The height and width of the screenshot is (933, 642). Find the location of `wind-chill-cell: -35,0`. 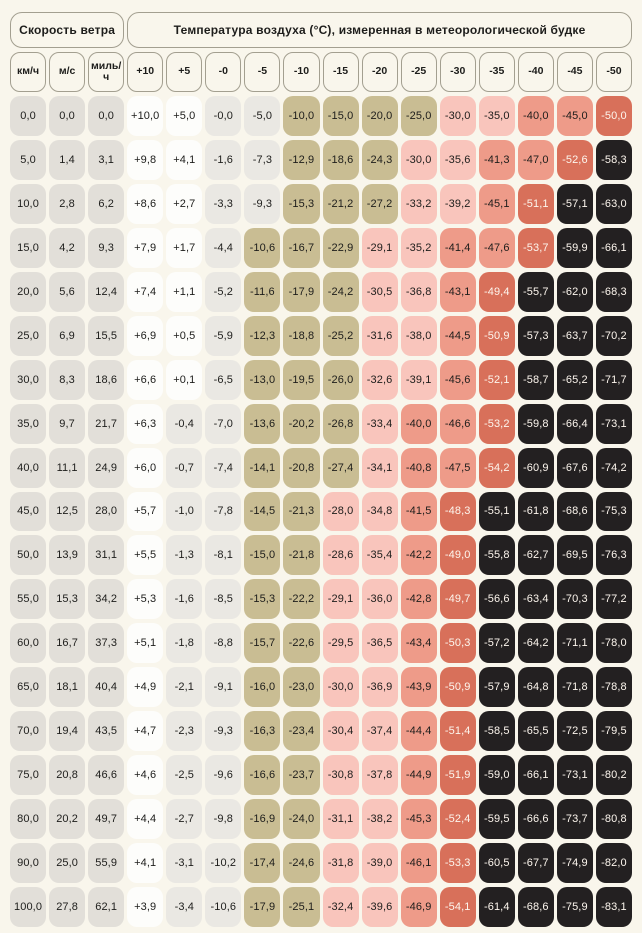

wind-chill-cell: -35,0 is located at coordinates (496, 116).